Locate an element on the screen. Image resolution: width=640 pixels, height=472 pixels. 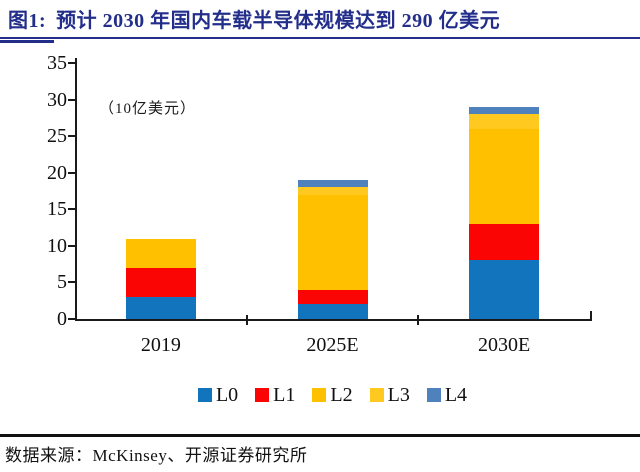
figure-title: 图1: 预计 2030 年国内车载半导体规模达到 290 亿美元 is located at coordinates (322, 20).